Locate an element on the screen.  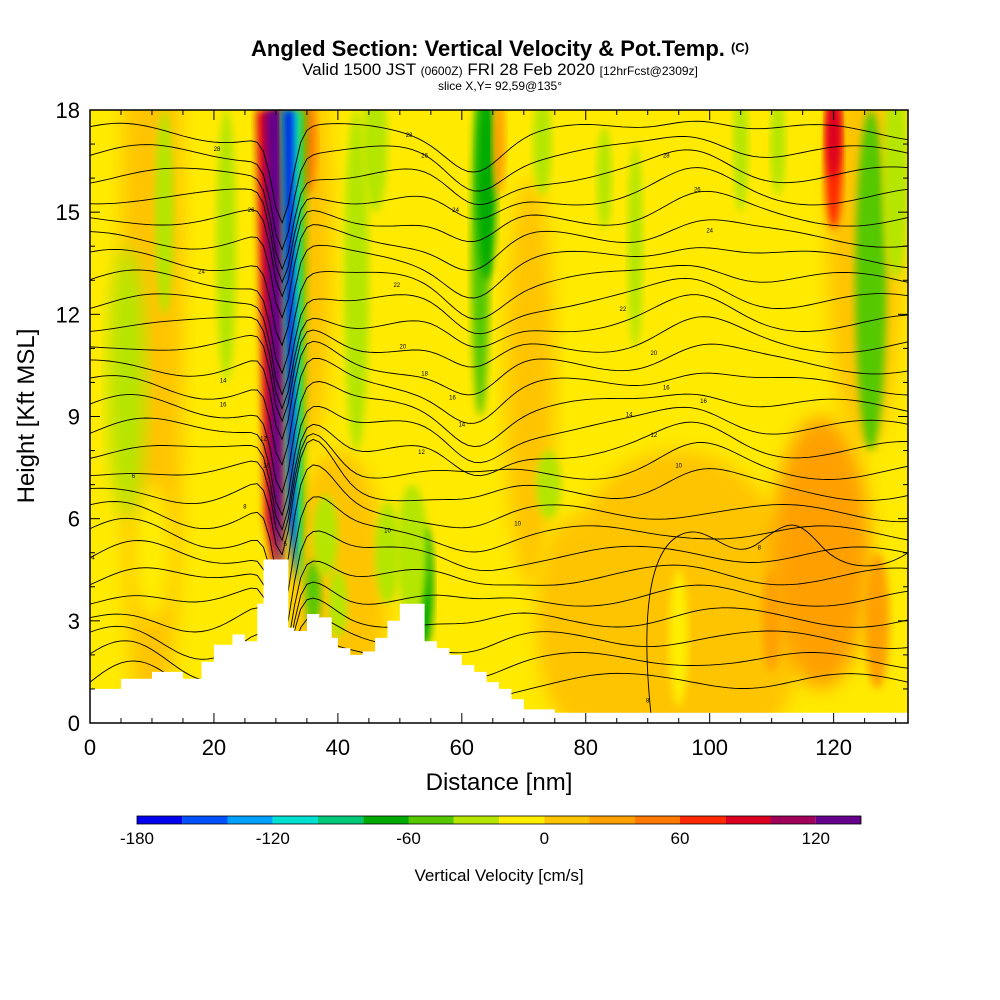
x-tick-label: 60 is located at coordinates (462, 747).